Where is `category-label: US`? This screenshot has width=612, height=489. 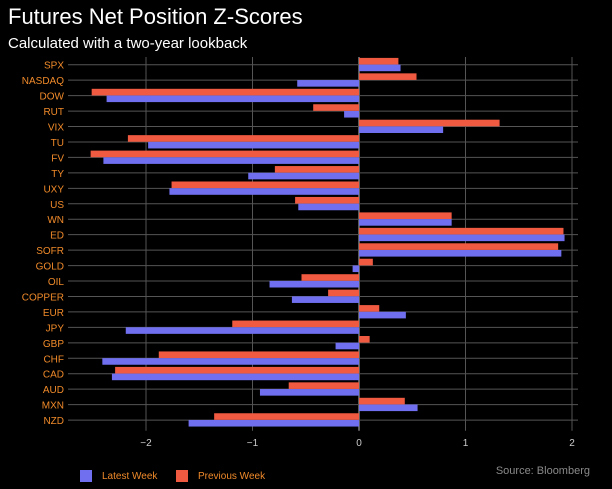
category-label: US is located at coordinates (57, 205).